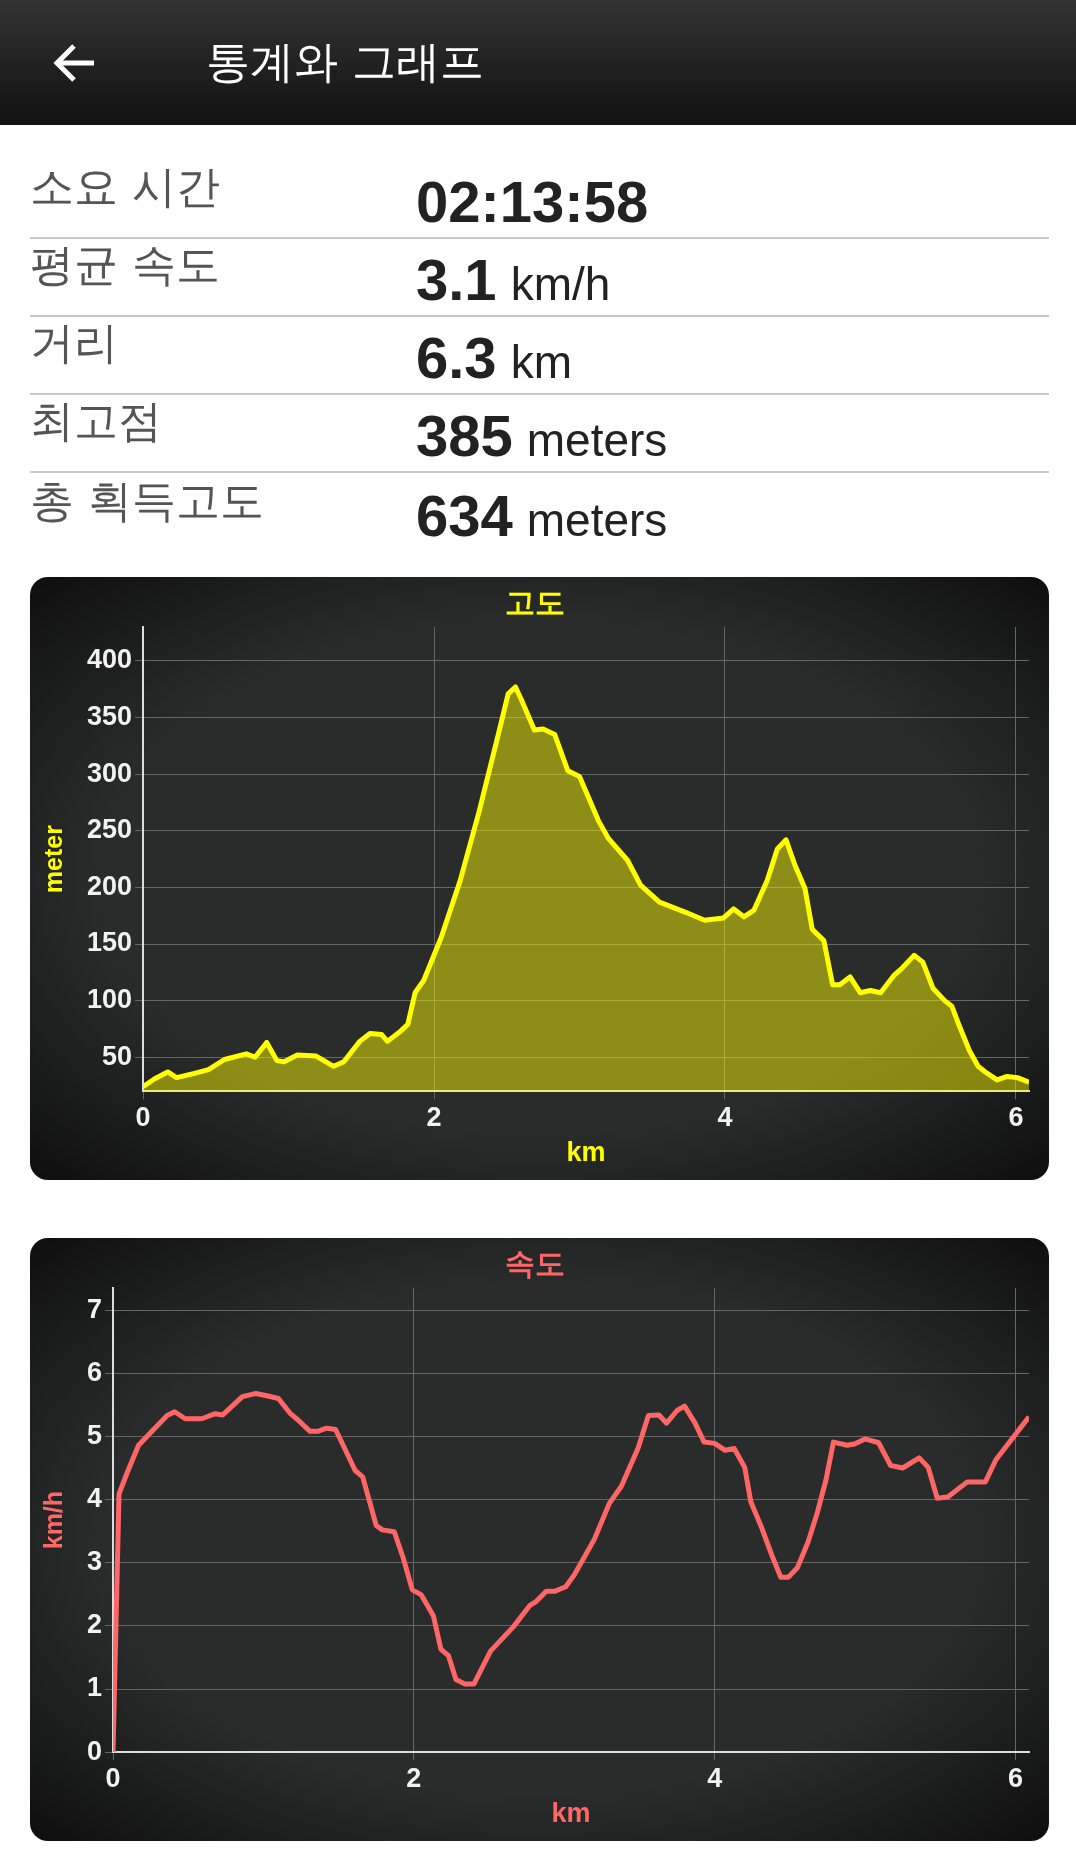  I want to click on y-tick-label: 4, so click(94, 1498).